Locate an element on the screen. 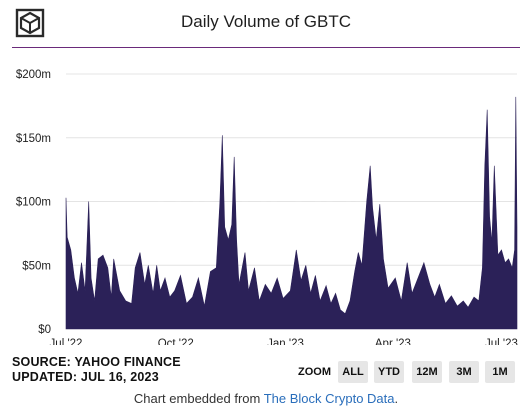  source-text: SOURCE: YAHOO FINANCE is located at coordinates (96, 362).